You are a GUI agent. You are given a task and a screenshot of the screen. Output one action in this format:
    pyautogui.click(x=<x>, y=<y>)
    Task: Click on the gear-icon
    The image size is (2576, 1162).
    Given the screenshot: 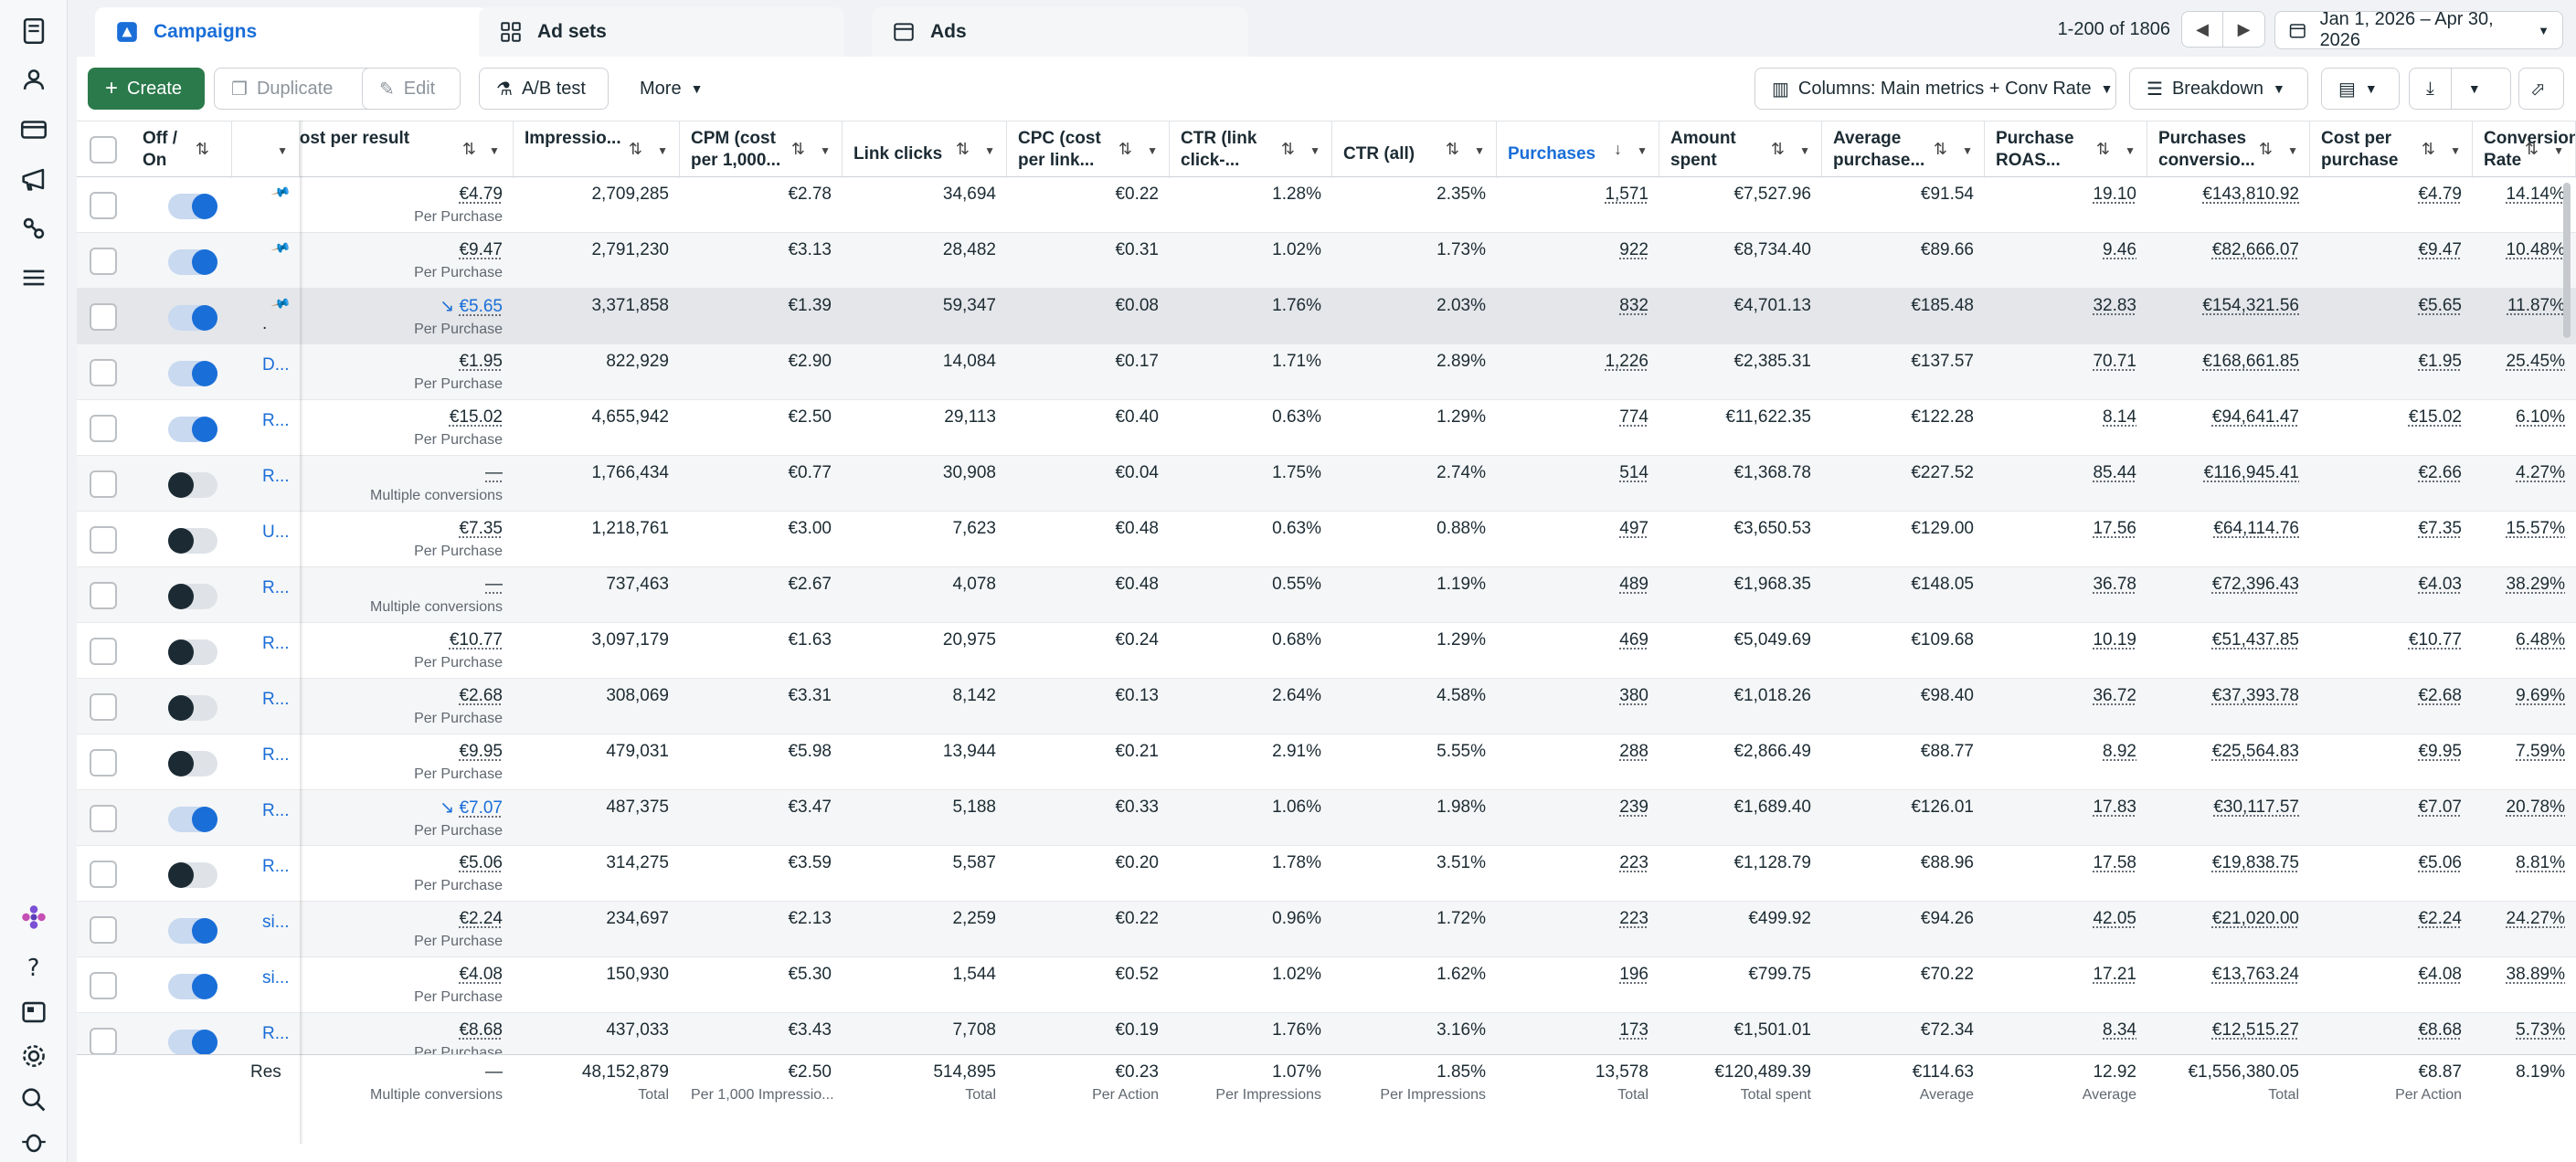 What is the action you would take?
    pyautogui.click(x=34, y=1056)
    